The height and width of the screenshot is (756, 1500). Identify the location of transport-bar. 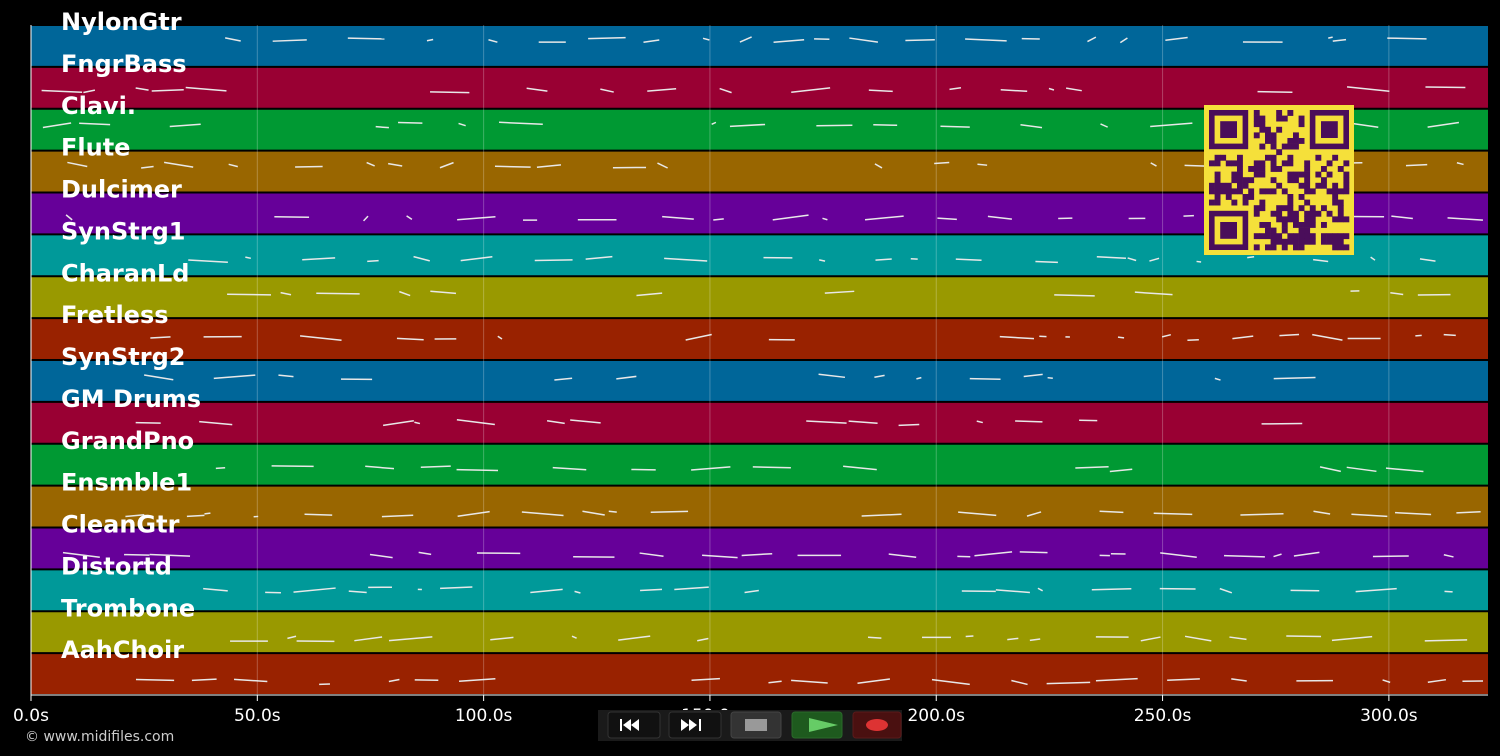
(750, 725).